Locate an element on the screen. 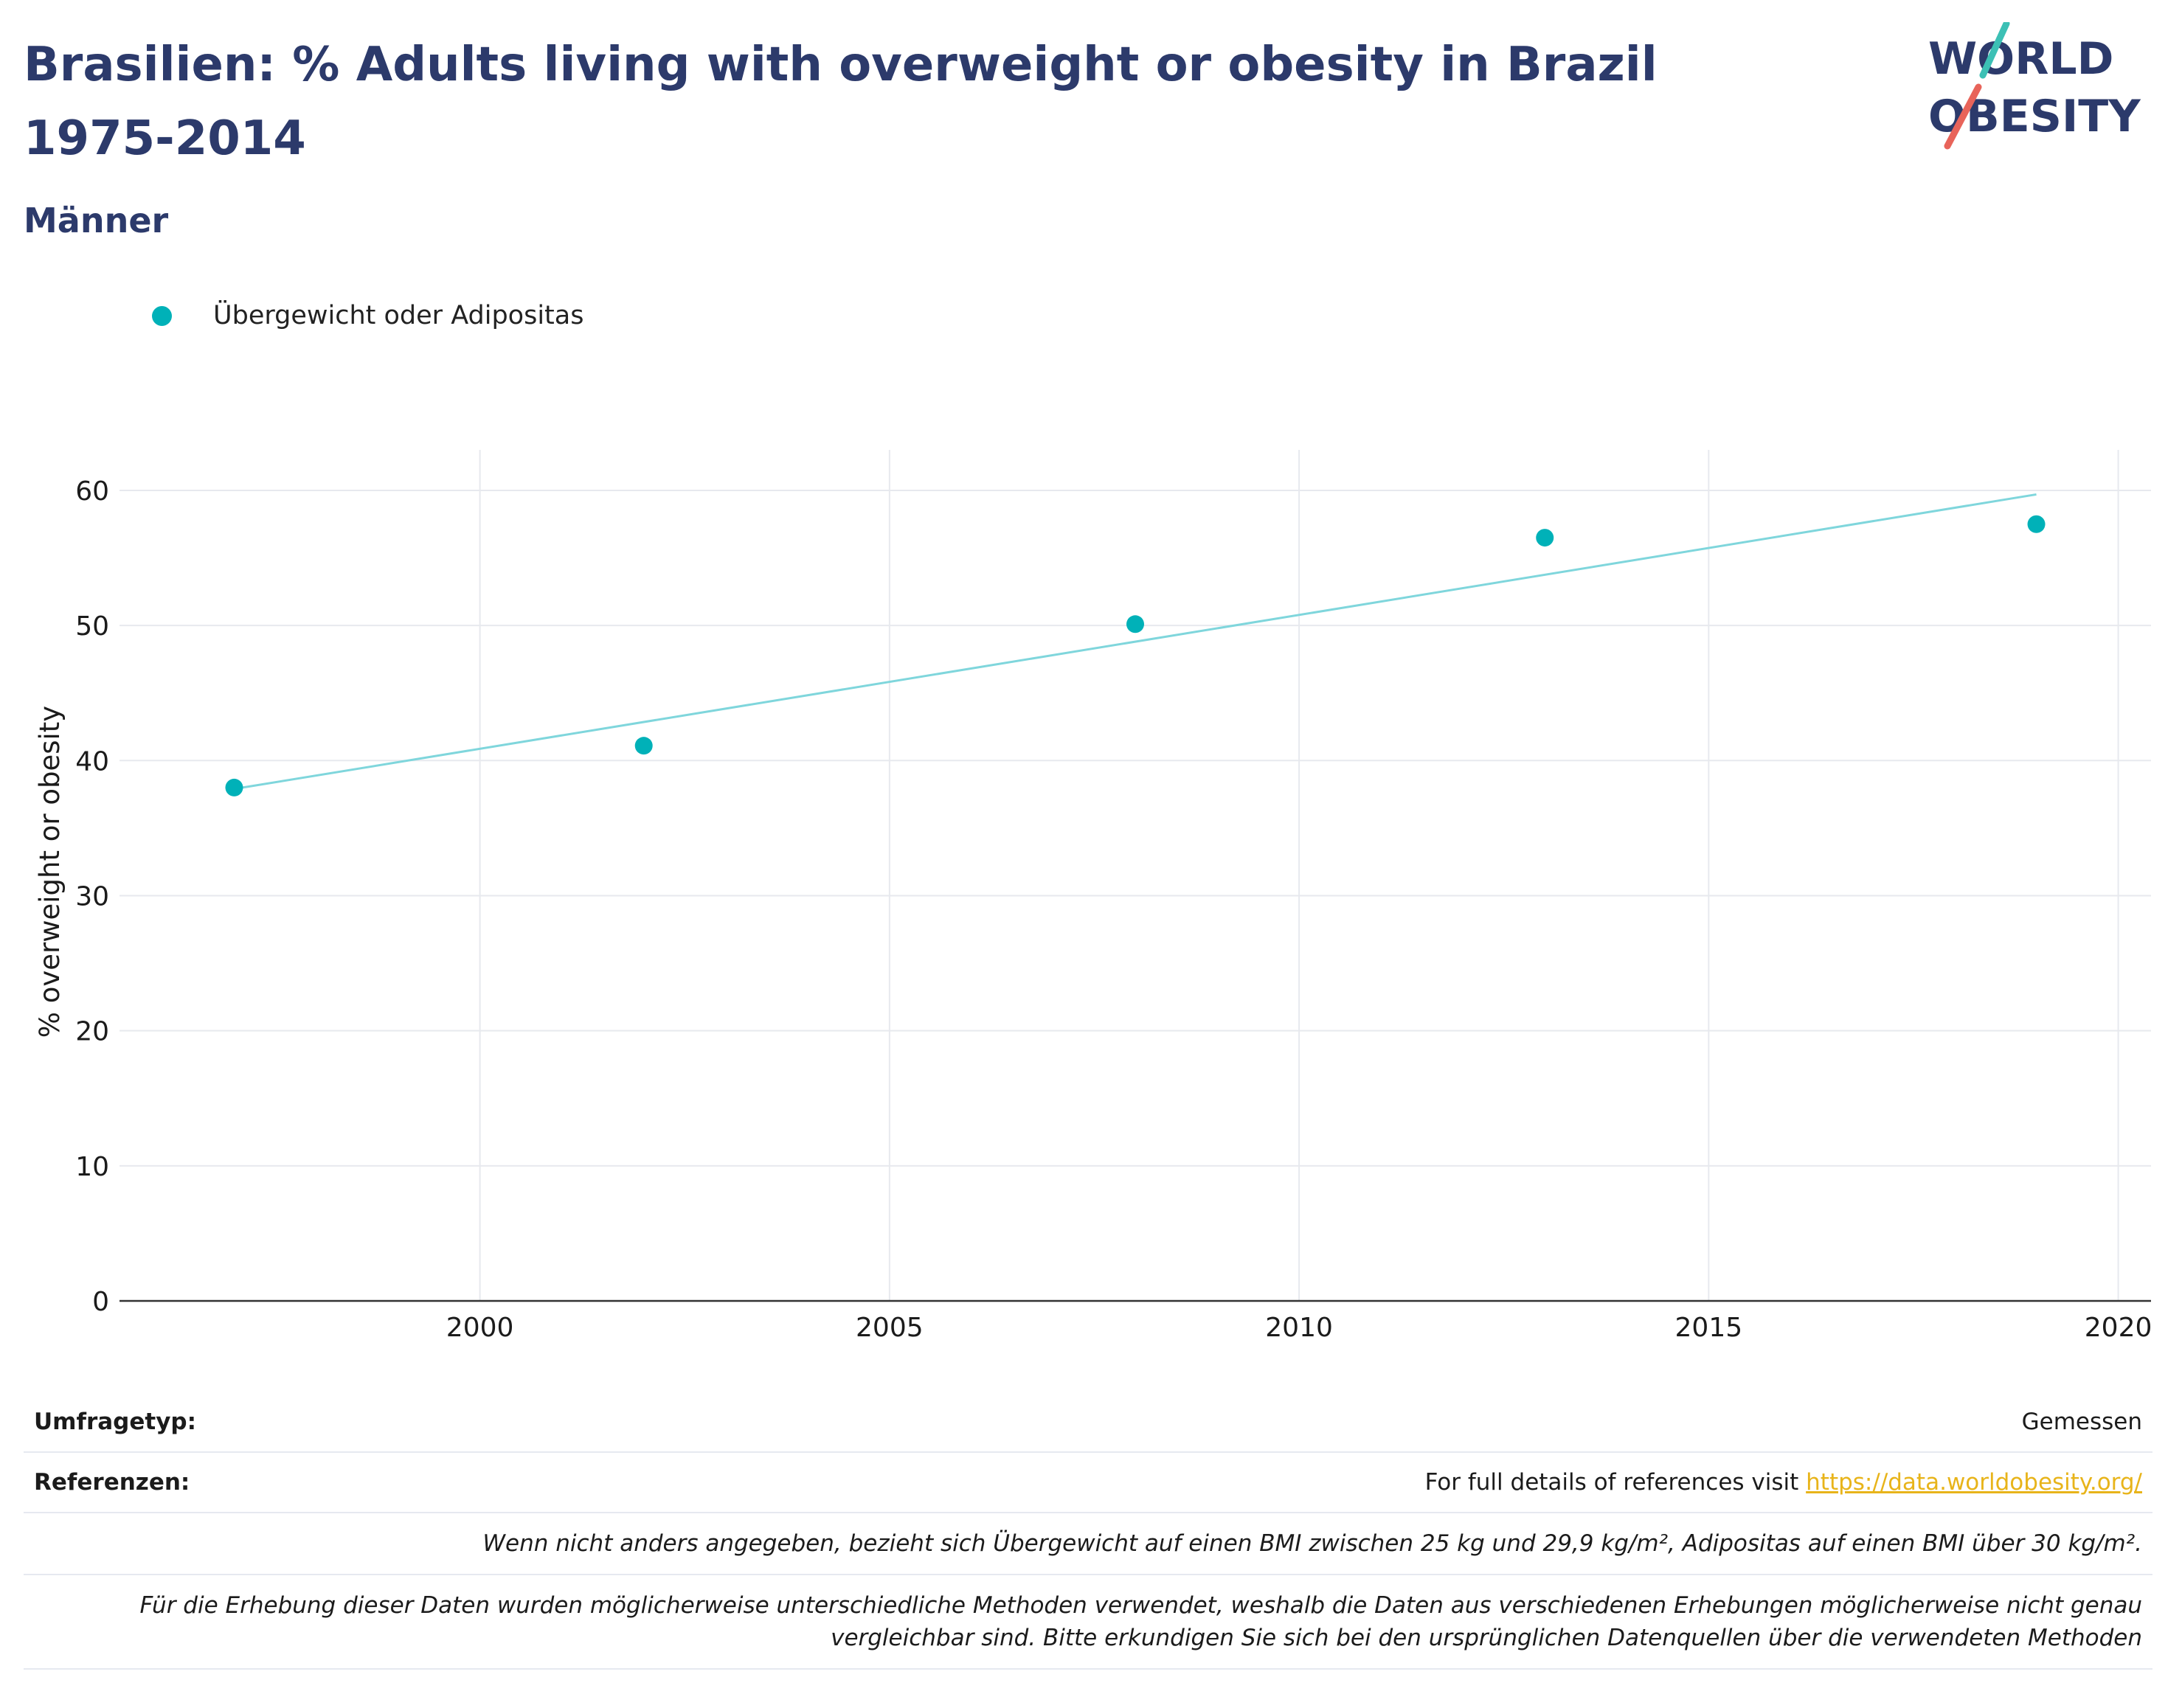 Image resolution: width=2182 pixels, height=1708 pixels. footer-row-survey: Umfragetyp: Gemessen is located at coordinates (1088, 1422).